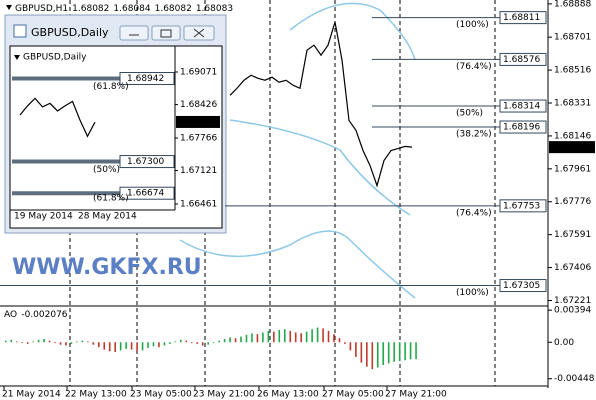 This screenshot has height=400, width=596. Describe the element at coordinates (564, 343) in the screenshot. I see `y-tick-label: 0.00` at that location.